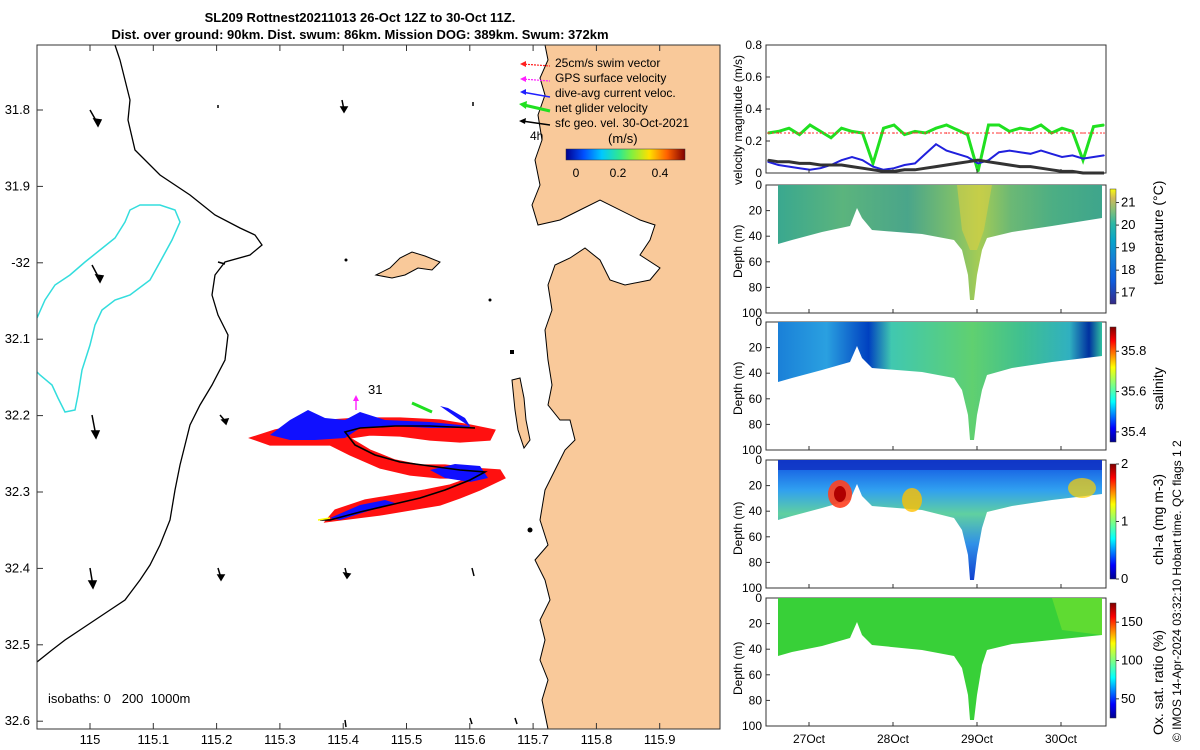 The height and width of the screenshot is (750, 1200). What do you see at coordinates (280, 739) in the screenshot?
I see `lon-tick-label: 115.3` at bounding box center [280, 739].